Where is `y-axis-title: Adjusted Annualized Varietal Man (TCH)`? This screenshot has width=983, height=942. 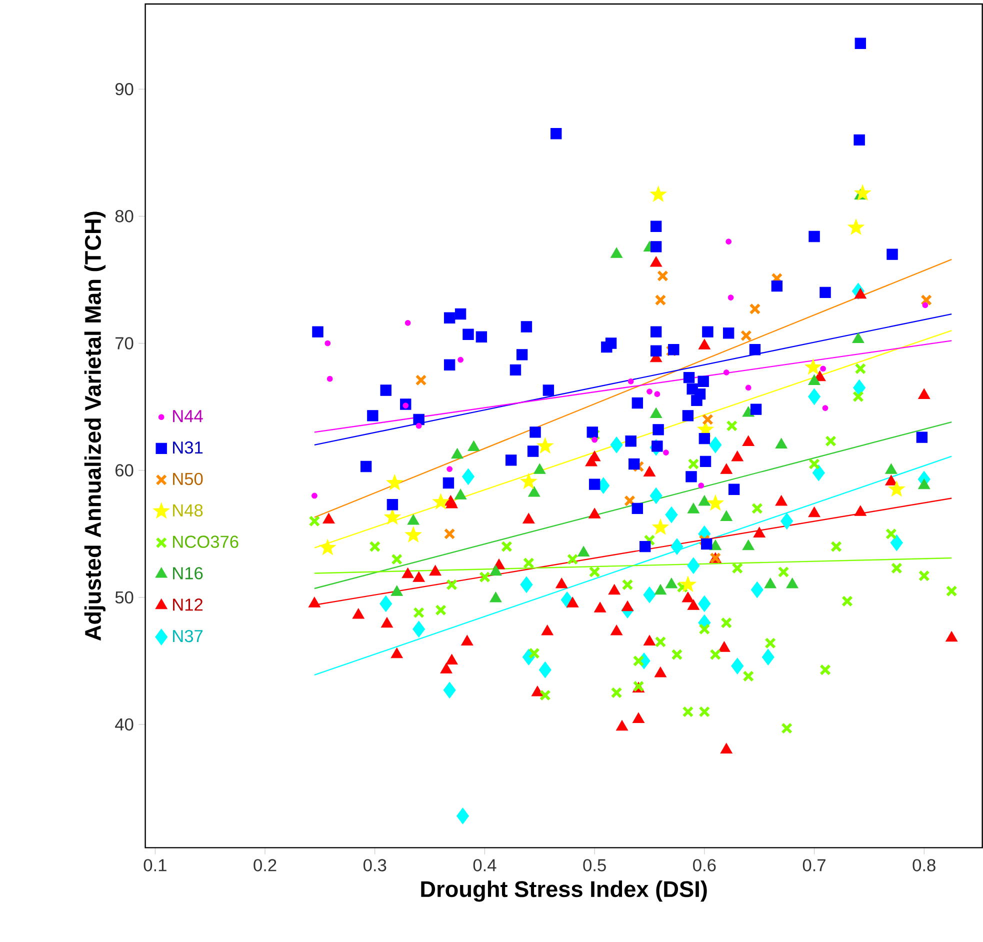
y-axis-title: Adjusted Annualized Varietal Man (TCH) is located at coordinates (95, 426).